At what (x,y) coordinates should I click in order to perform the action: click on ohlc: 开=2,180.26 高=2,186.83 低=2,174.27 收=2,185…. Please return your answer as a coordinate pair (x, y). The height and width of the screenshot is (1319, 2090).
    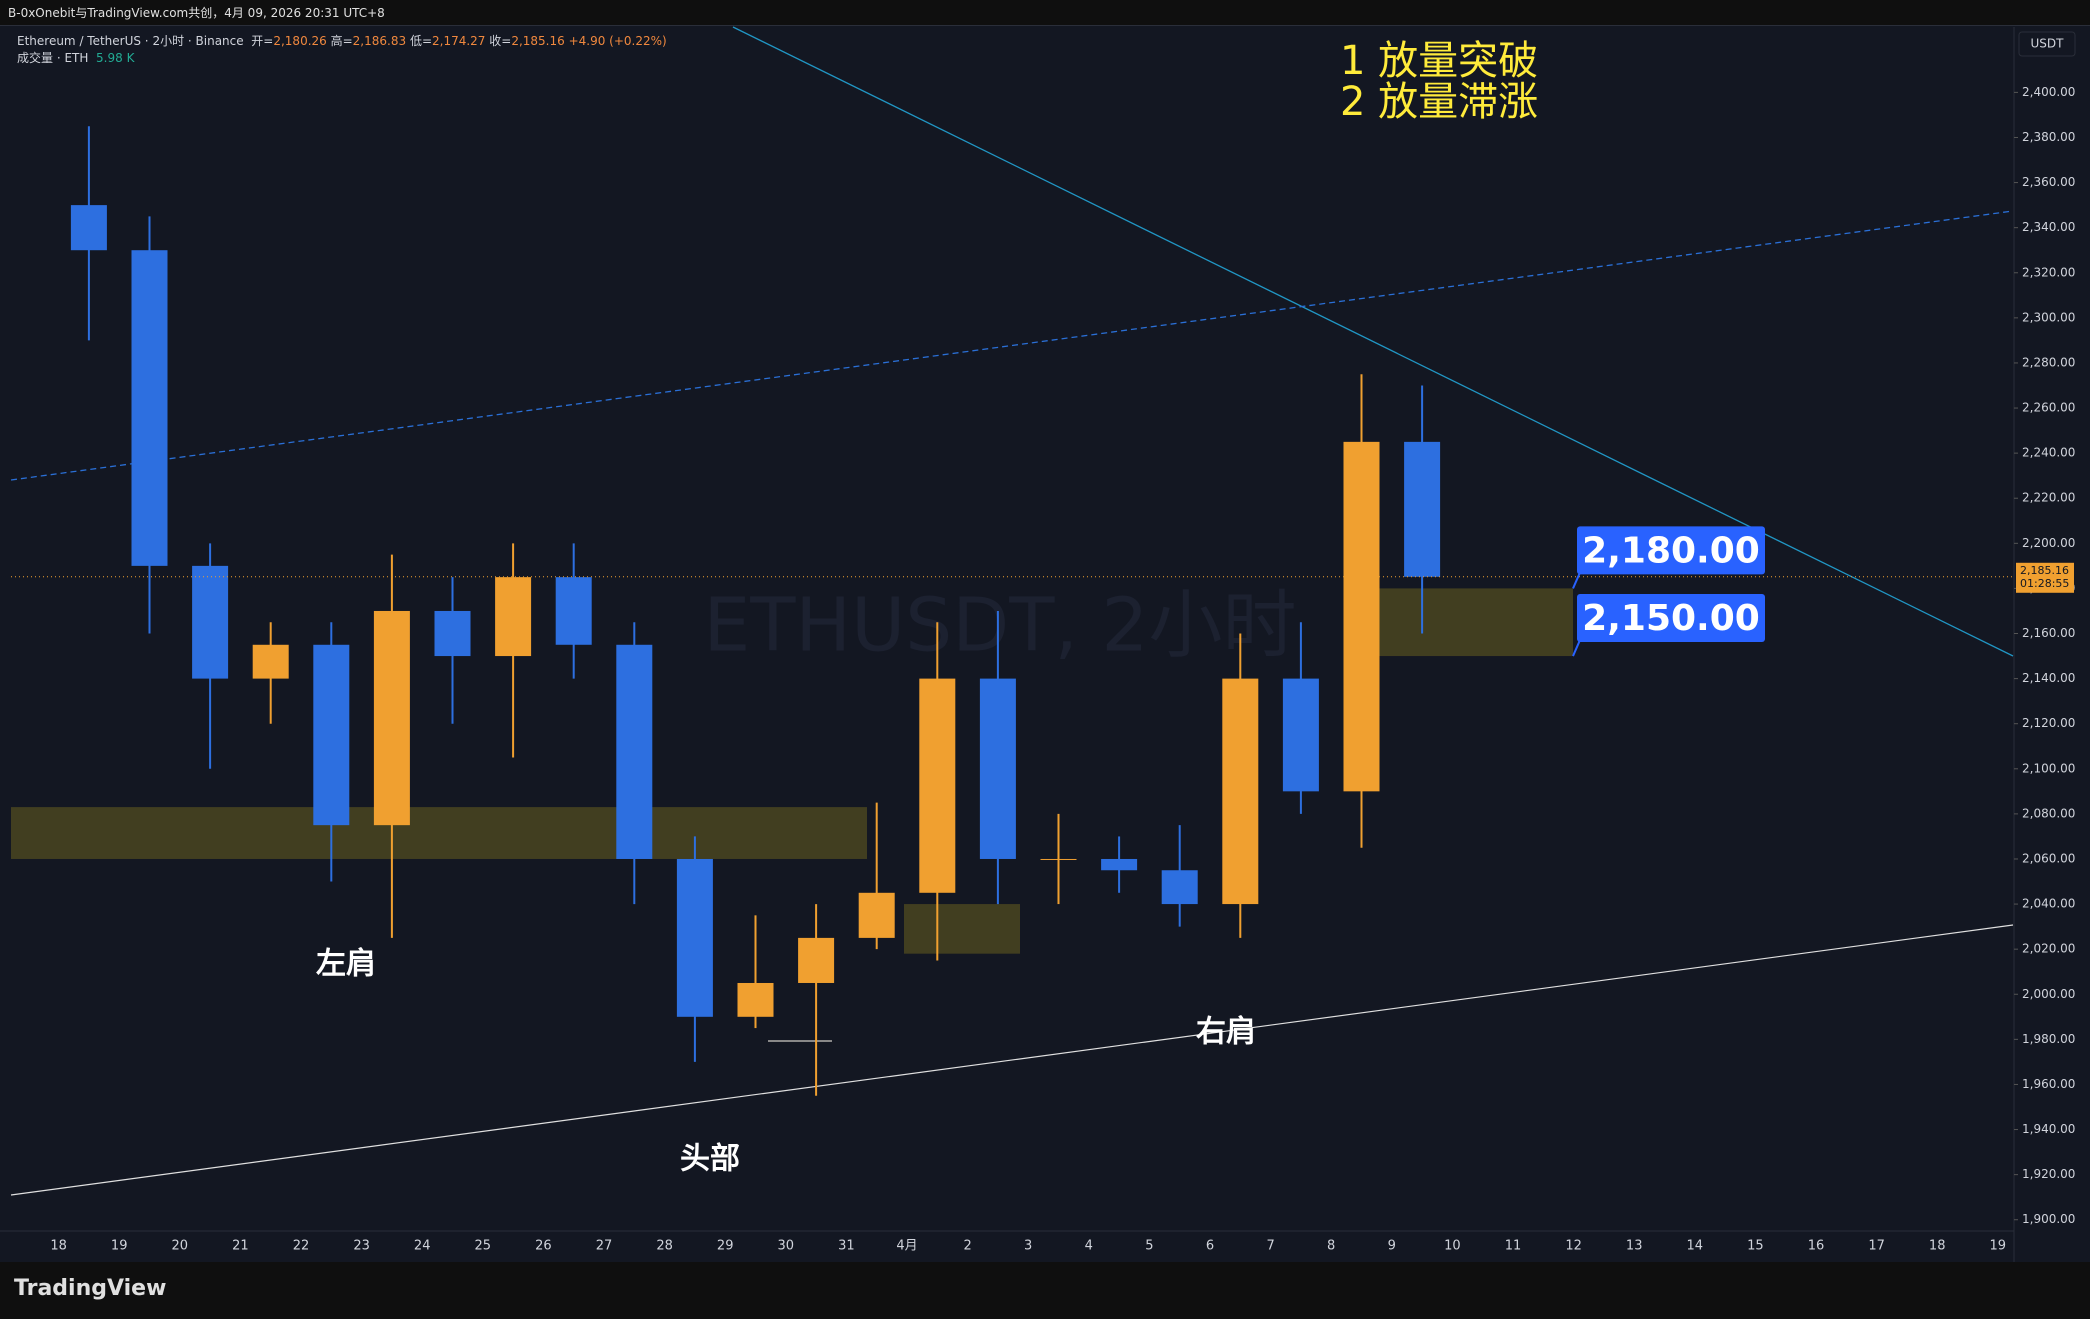
    Looking at the image, I should click on (409, 41).